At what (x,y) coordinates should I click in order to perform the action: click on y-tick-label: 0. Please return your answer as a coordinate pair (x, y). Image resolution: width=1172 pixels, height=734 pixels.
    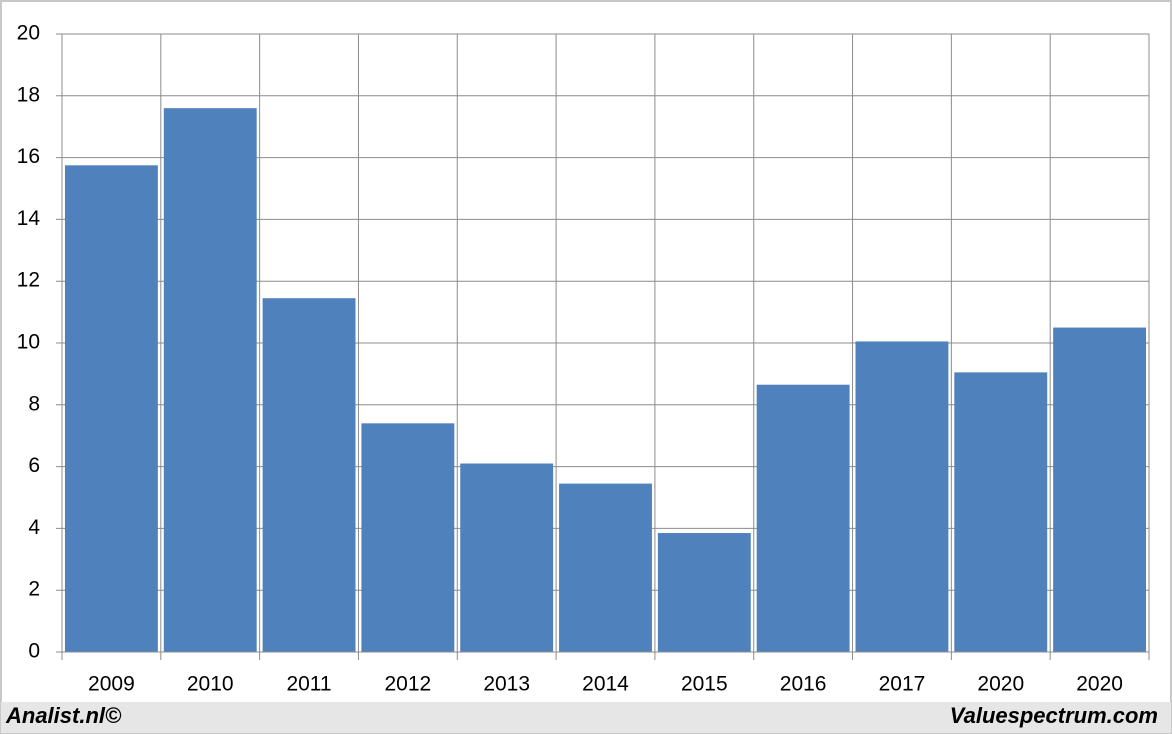
    Looking at the image, I should click on (34, 651).